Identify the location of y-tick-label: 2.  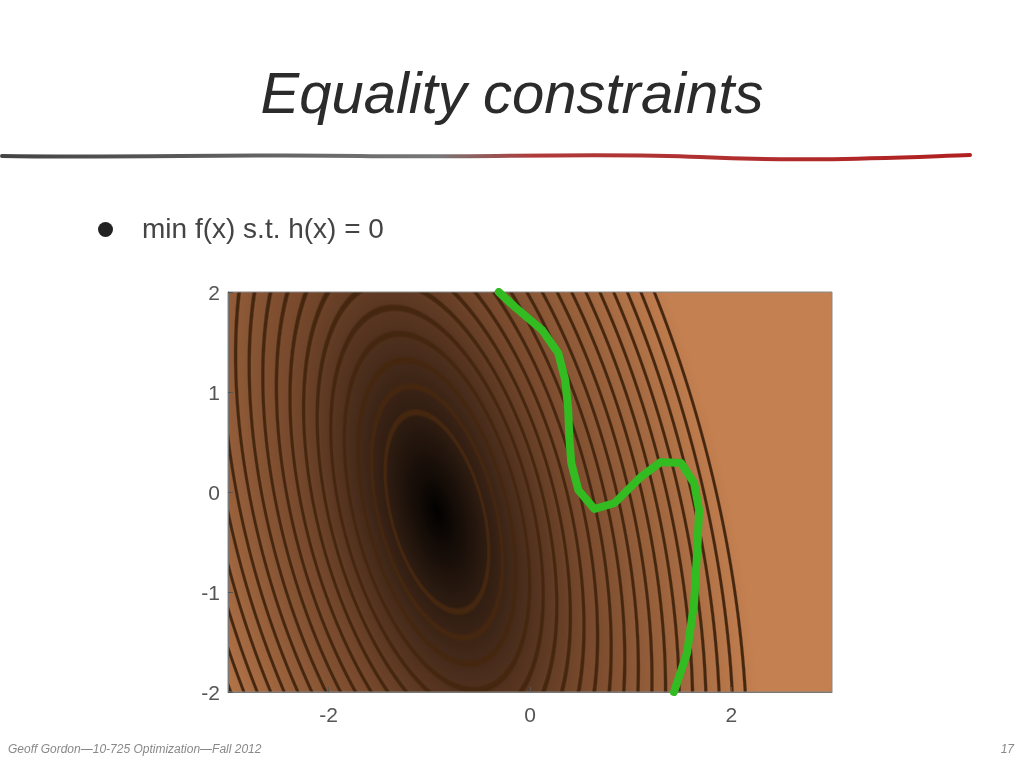
(214, 292).